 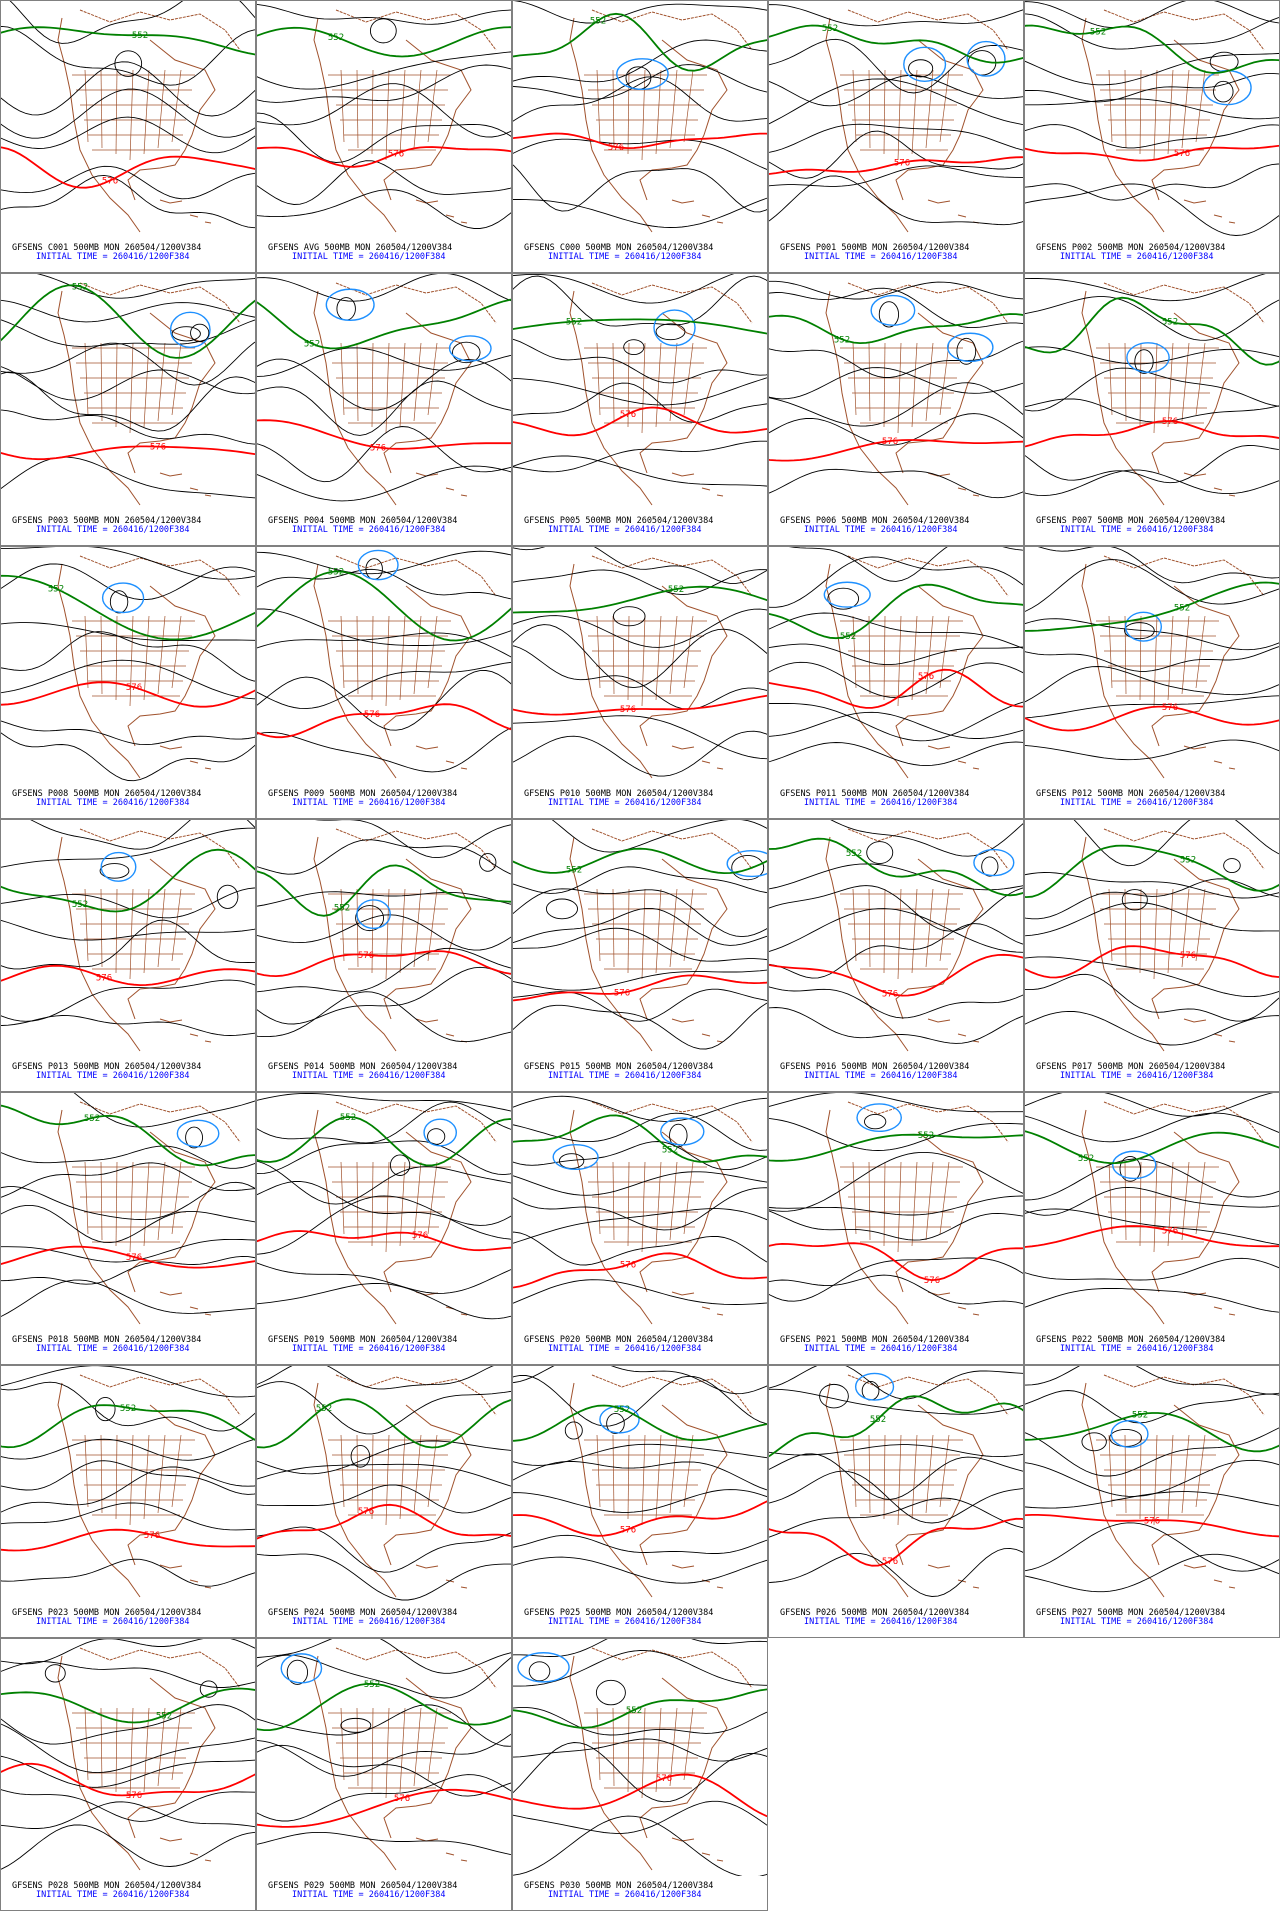 What do you see at coordinates (106, 794) in the screenshot?
I see `caption: GFSENS P008 500MB MON 260504/1200V384` at bounding box center [106, 794].